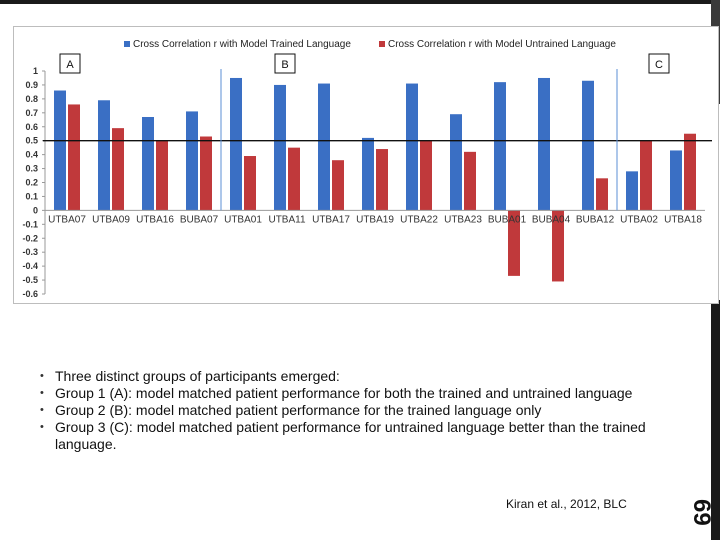 This screenshot has width=720, height=540. What do you see at coordinates (286, 219) in the screenshot?
I see `category-label: UTBA11` at bounding box center [286, 219].